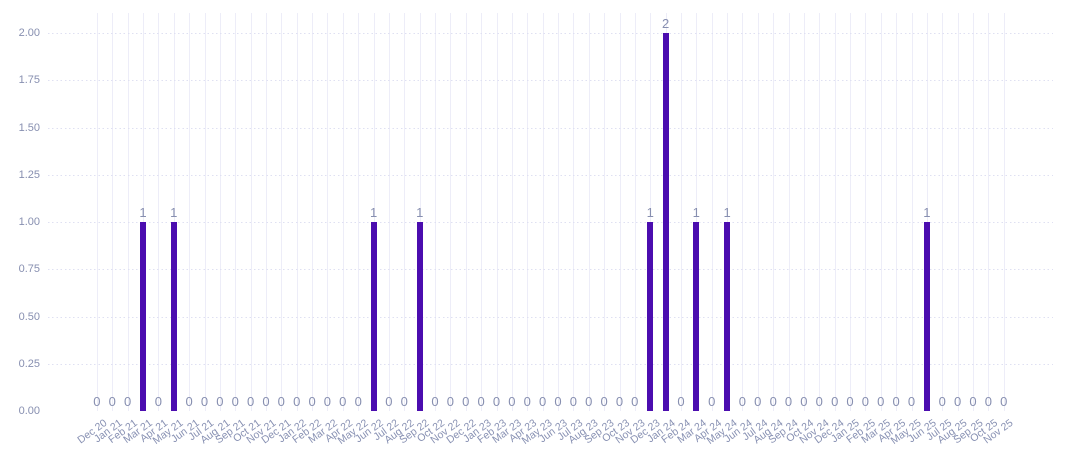 The image size is (1067, 465). Describe the element at coordinates (29, 316) in the screenshot. I see `y-axis-tick-label: 0.50` at that location.